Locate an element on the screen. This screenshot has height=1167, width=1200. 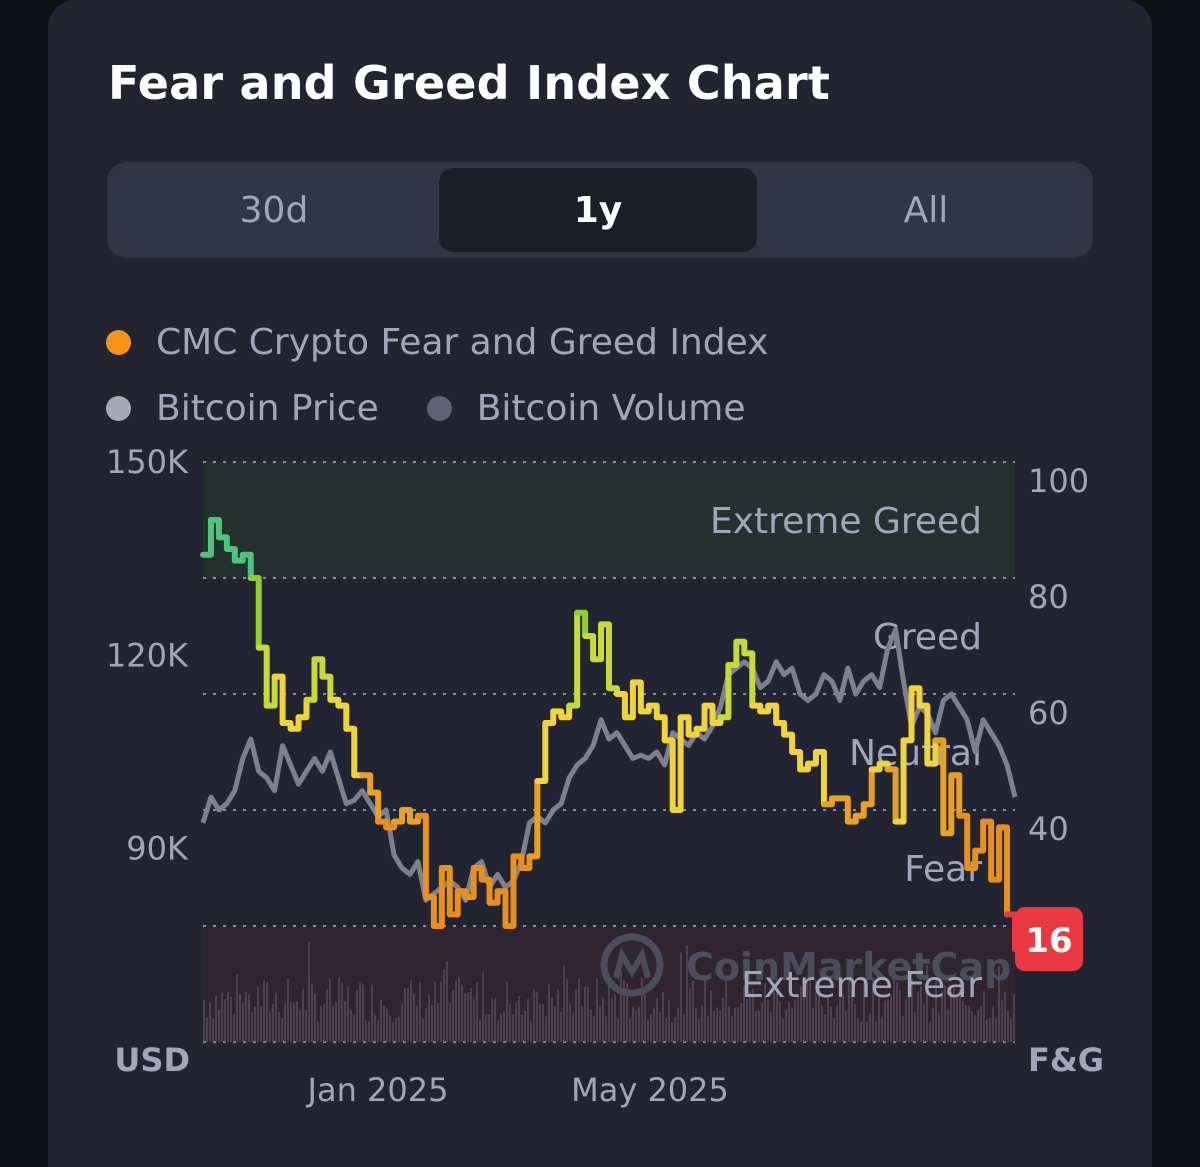
tab-all: All is located at coordinates (926, 210).